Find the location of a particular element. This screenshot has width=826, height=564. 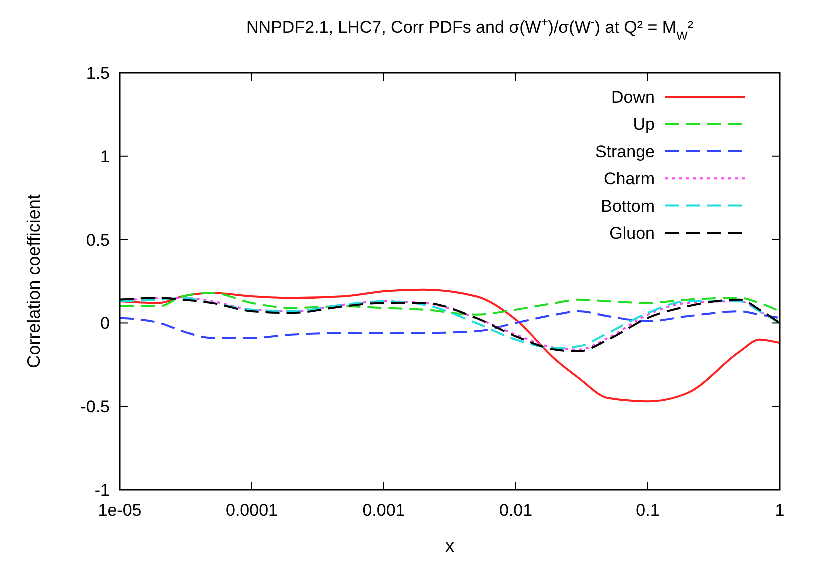

y-tick-label: 1.5 is located at coordinates (98, 73).